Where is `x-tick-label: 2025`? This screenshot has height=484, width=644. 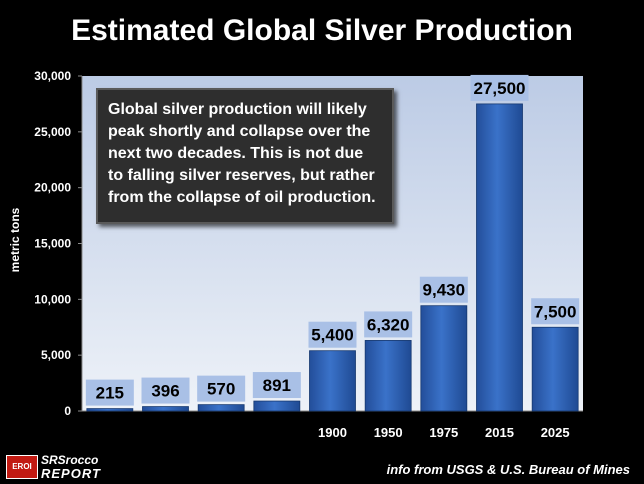
x-tick-label: 2025 is located at coordinates (555, 432).